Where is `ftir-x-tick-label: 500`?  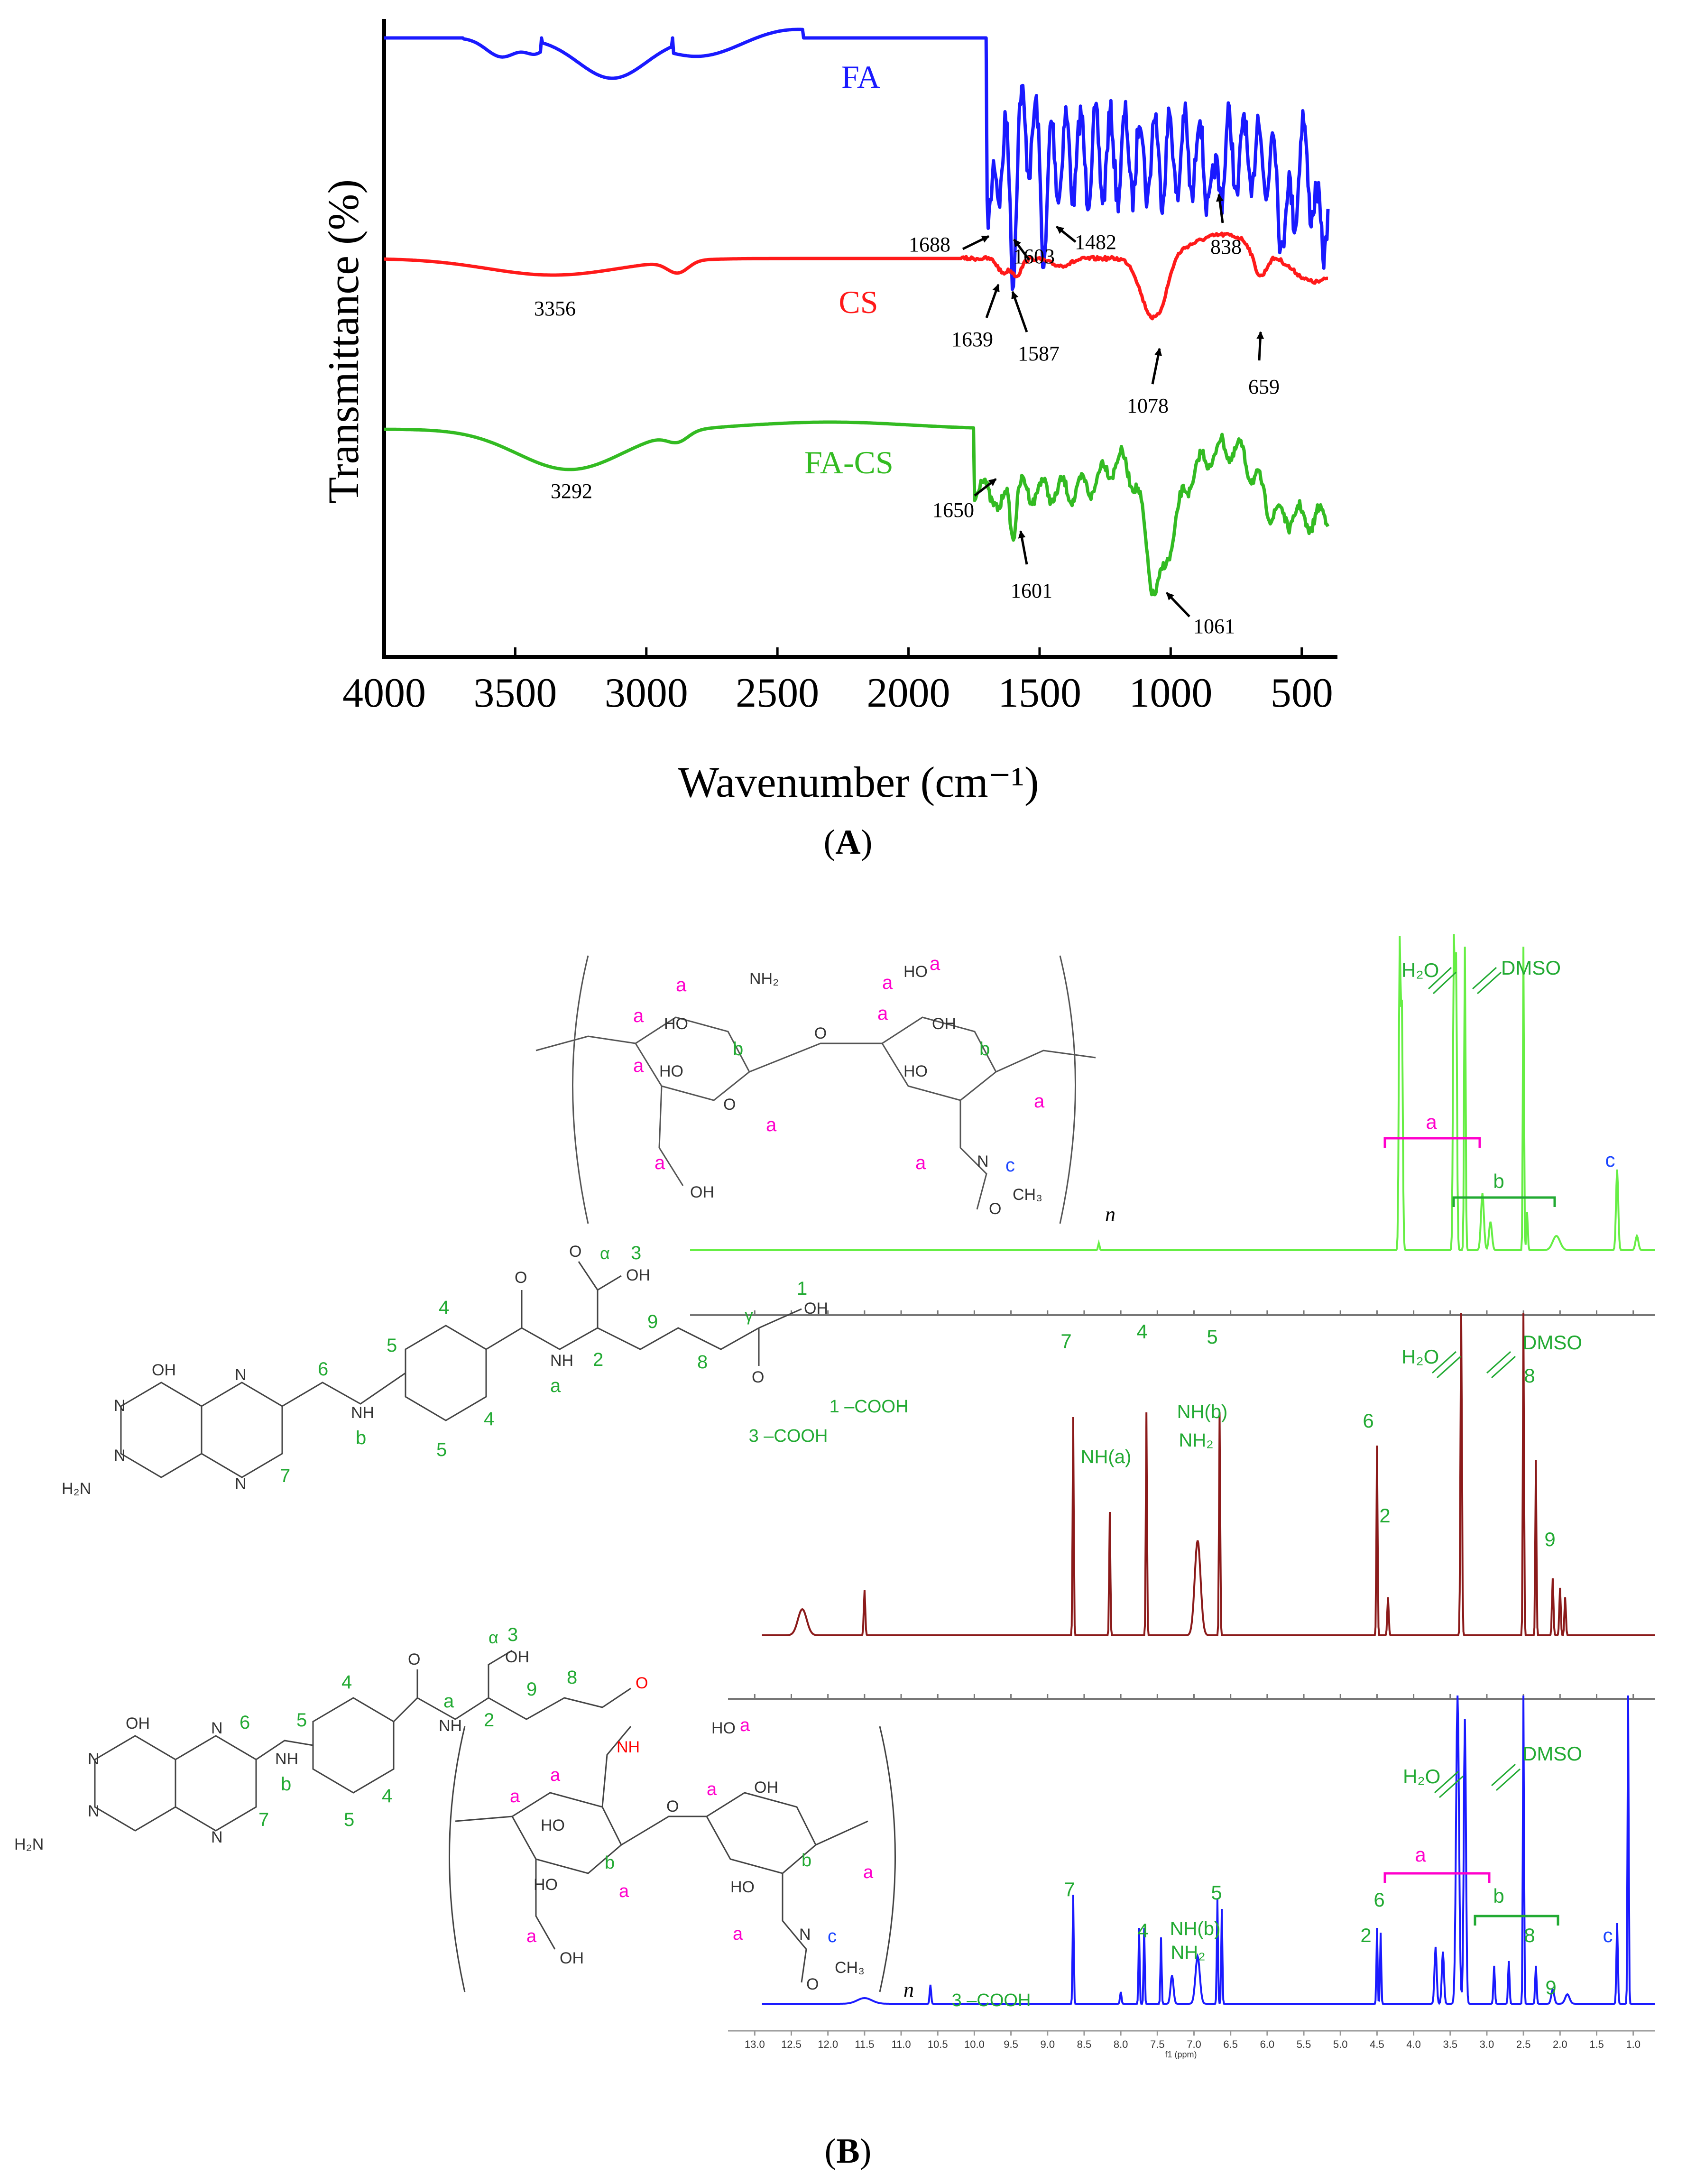
ftir-x-tick-label: 500 is located at coordinates (1302, 693).